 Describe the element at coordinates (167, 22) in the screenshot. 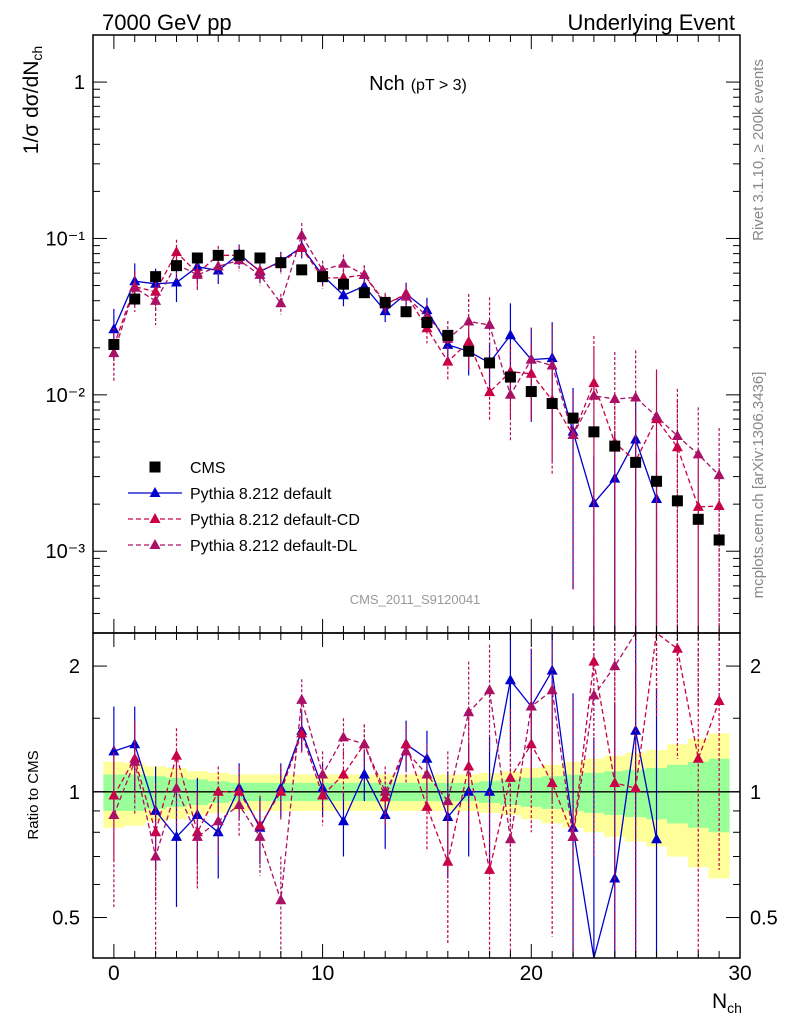

I see `header-left: 7000 GeV pp` at that location.